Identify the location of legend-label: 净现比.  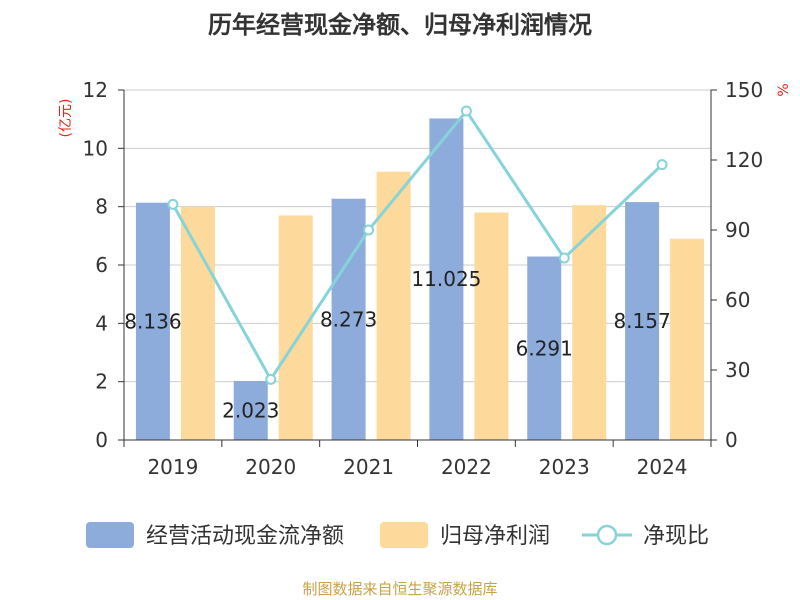
(676, 536).